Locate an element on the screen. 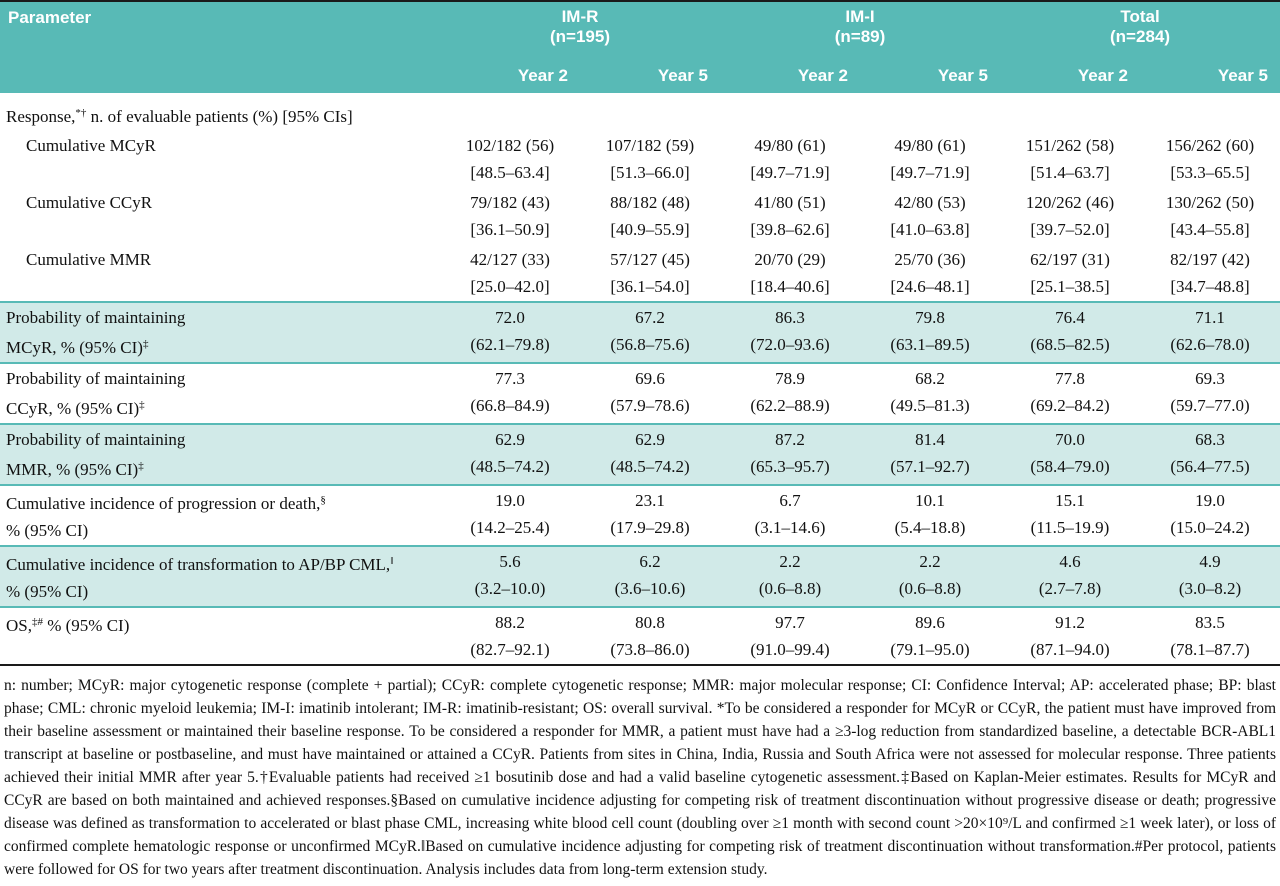 This screenshot has width=1280, height=886. value-cell: 69.3 (59.7–77.0) is located at coordinates (1210, 393).